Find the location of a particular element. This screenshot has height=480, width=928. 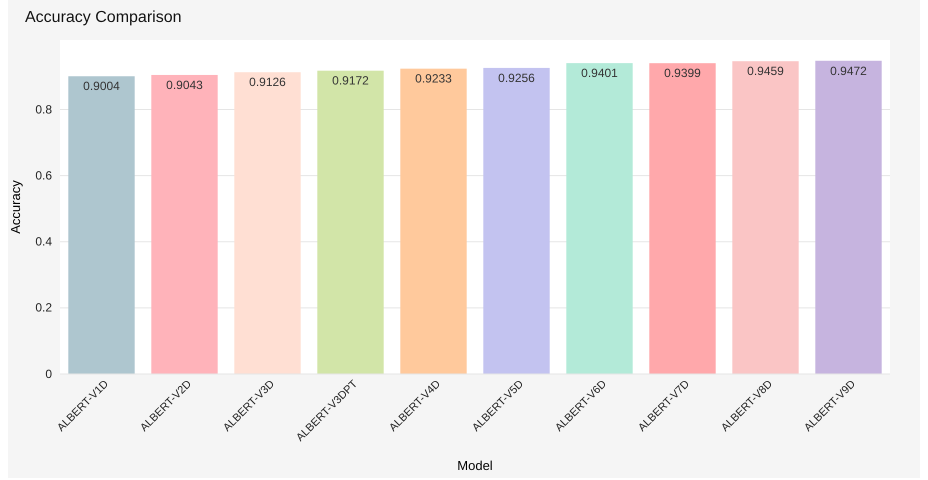

x-axis-title: Model is located at coordinates (475, 465).